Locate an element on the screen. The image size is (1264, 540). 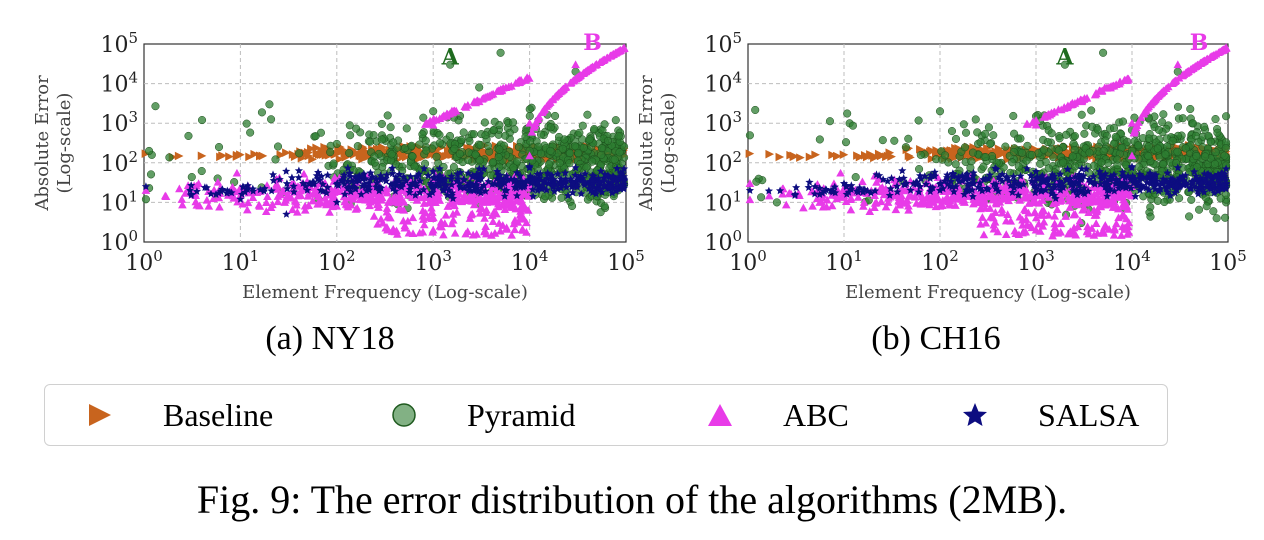
y-tick-label: 10⁵ is located at coordinates (119, 43).